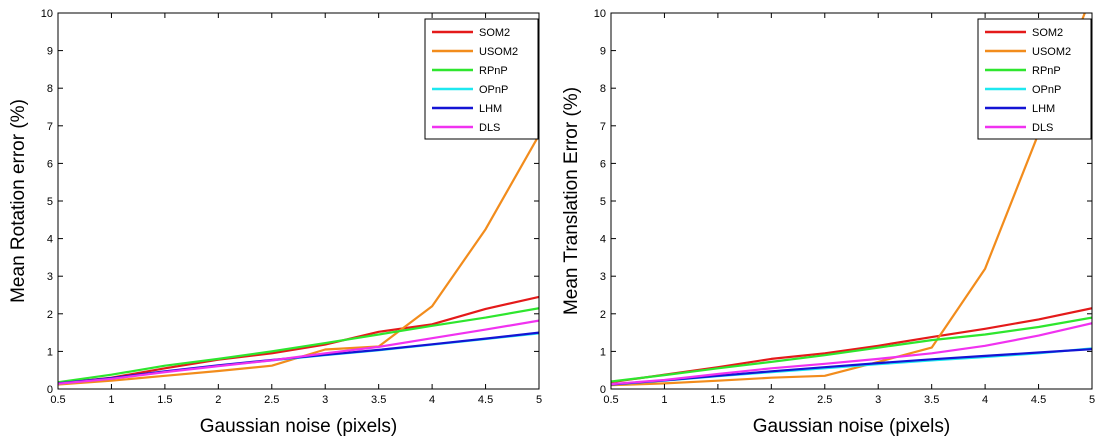 The width and height of the screenshot is (1102, 441). What do you see at coordinates (571, 201) in the screenshot?
I see `y-axis-label: Mean Translation Error (%)` at bounding box center [571, 201].